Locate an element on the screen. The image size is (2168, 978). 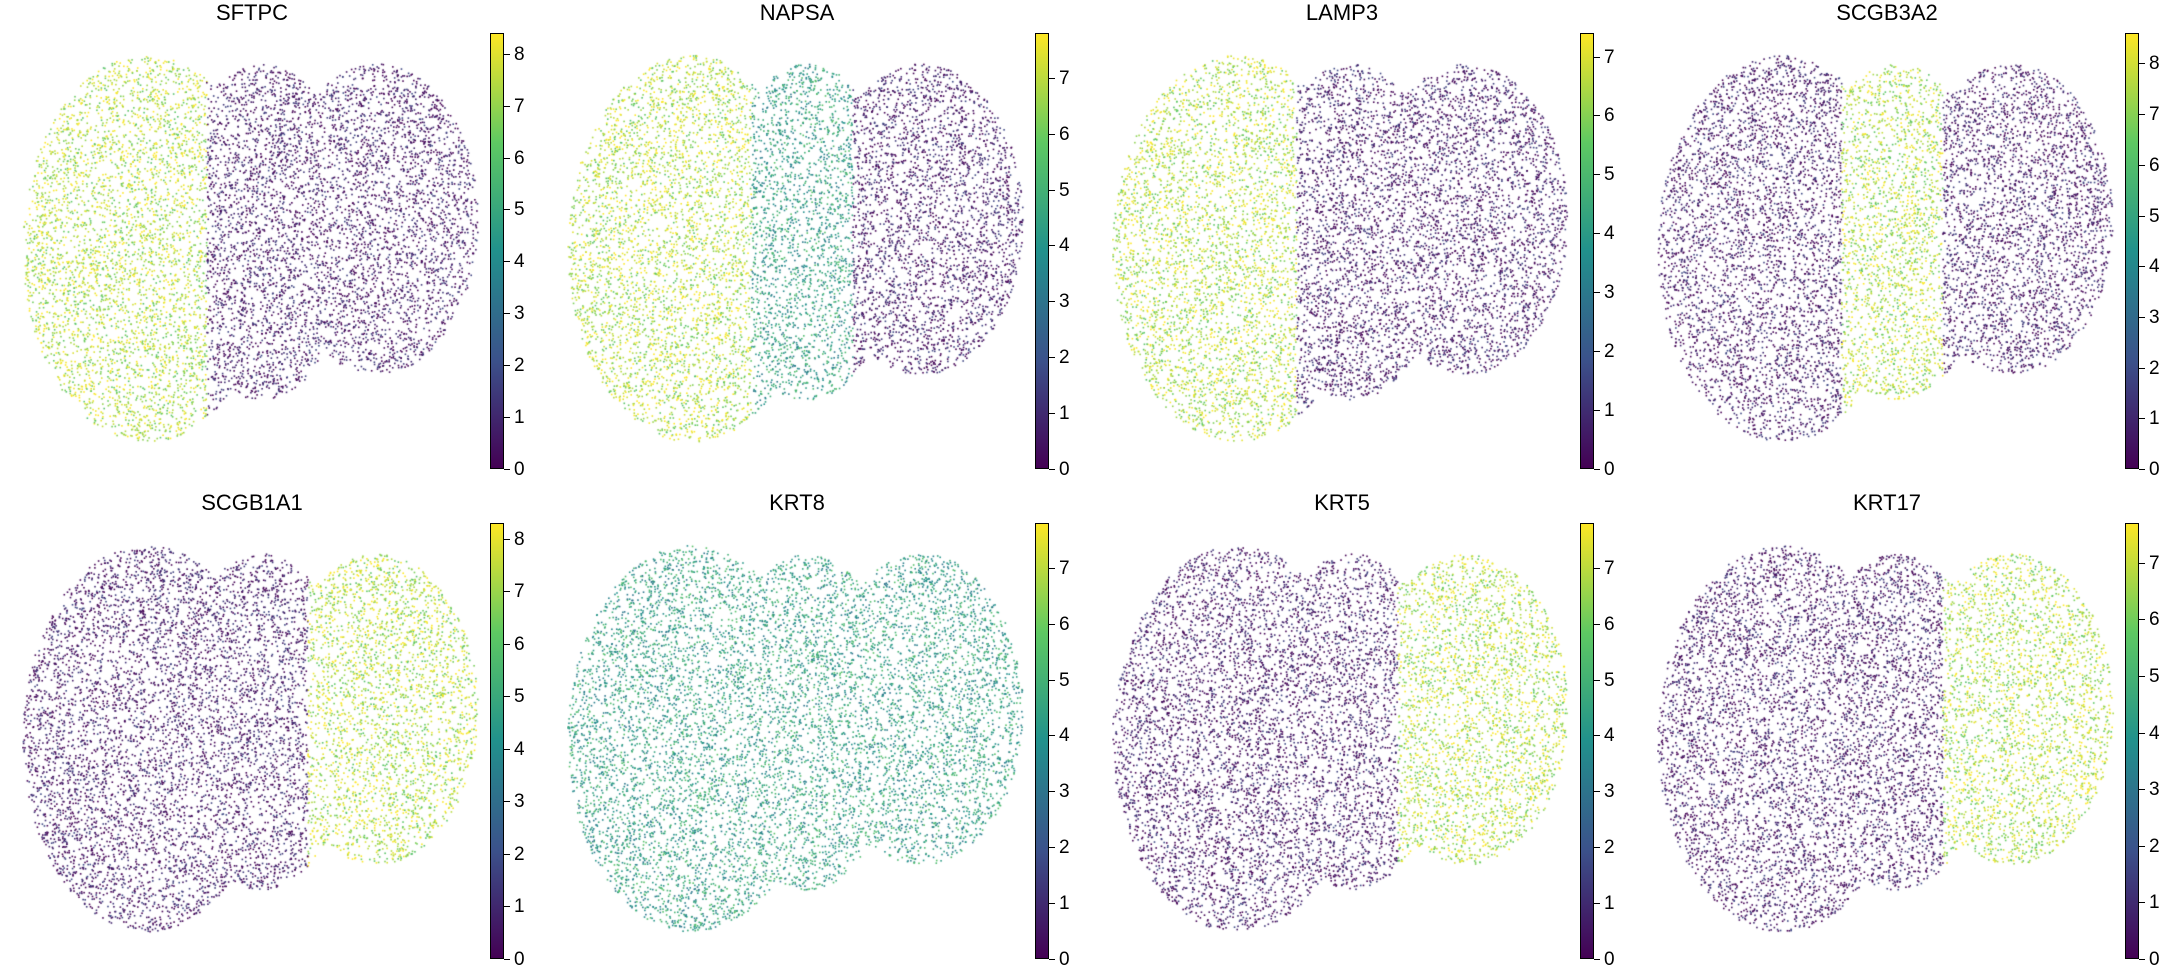
panel-title: KRT17 is located at coordinates (1887, 502).